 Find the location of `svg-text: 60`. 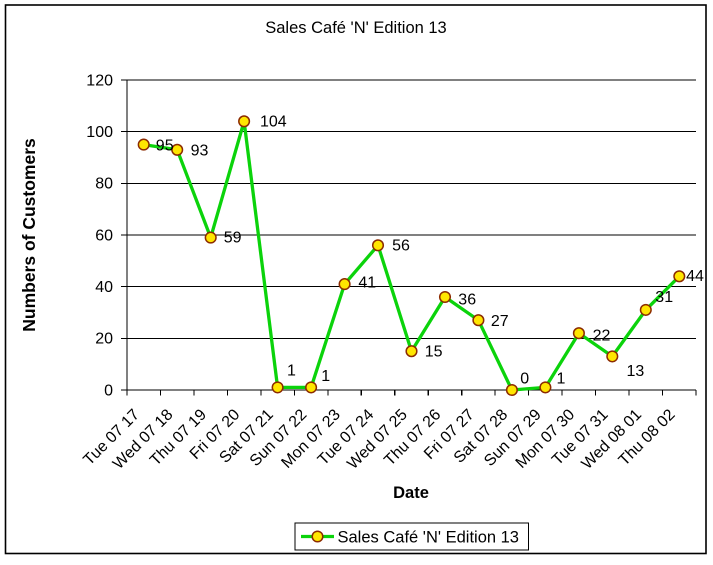

svg-text: 60 is located at coordinates (104, 235).